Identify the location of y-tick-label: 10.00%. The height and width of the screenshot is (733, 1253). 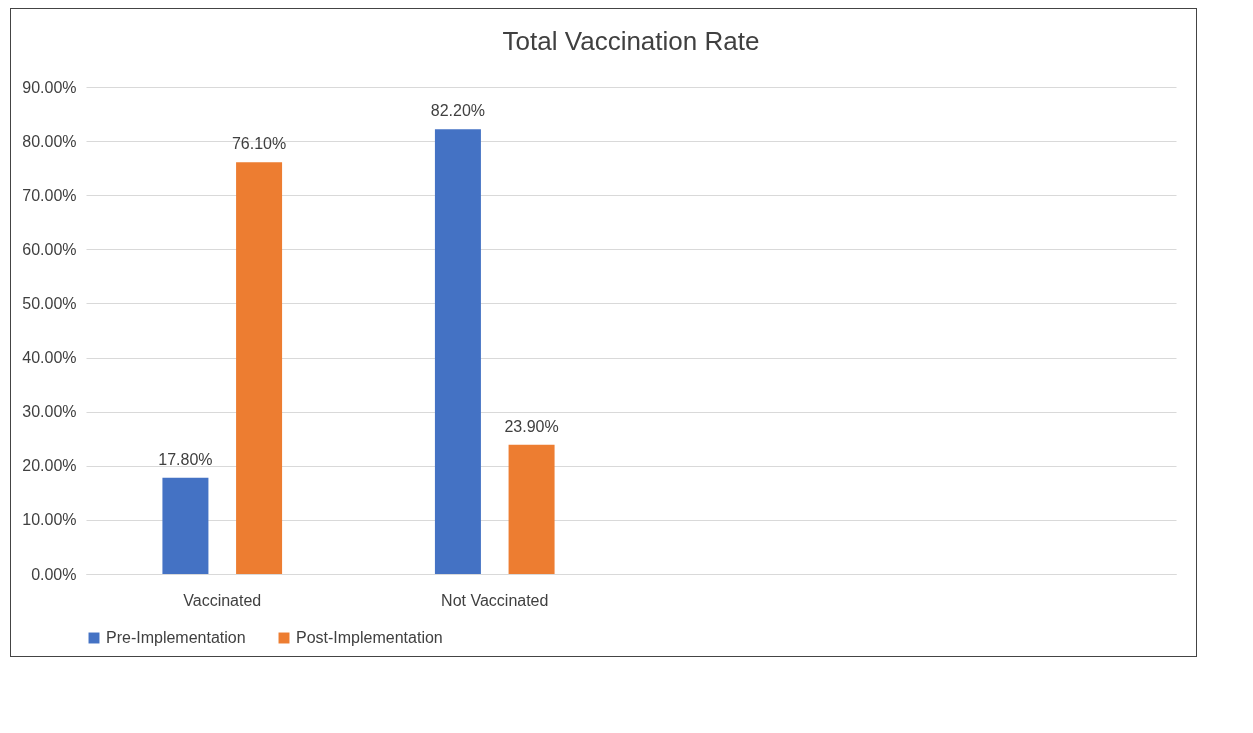
(49, 520).